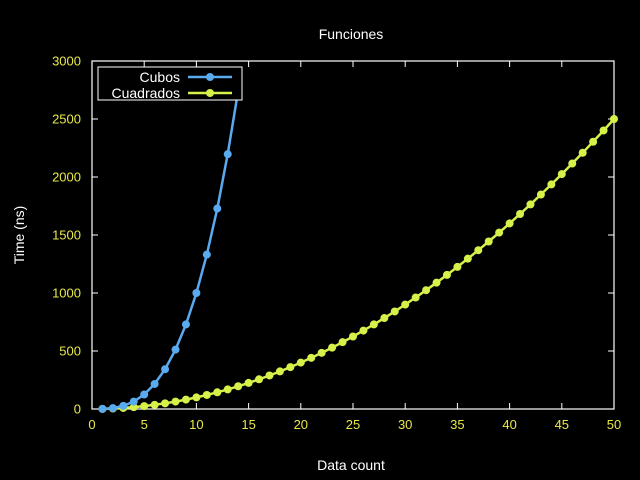 The width and height of the screenshot is (640, 480). Describe the element at coordinates (353, 424) in the screenshot. I see `x-tick-label: 25` at that location.